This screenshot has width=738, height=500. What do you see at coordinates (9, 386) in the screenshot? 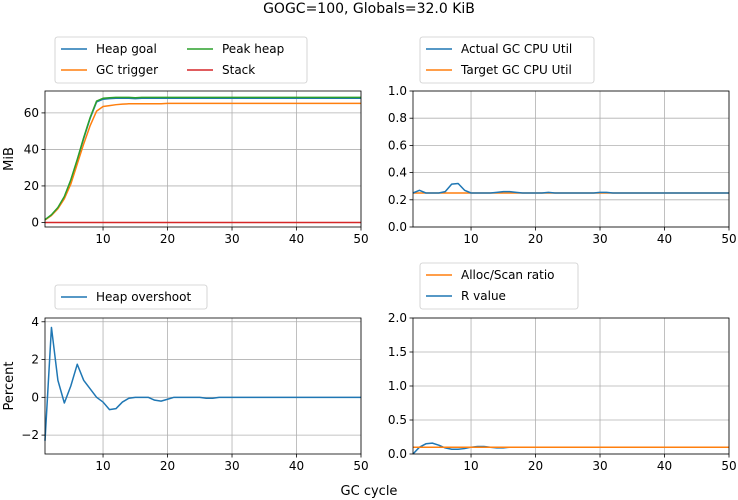
I see `y-axis-label: Percent` at bounding box center [9, 386].